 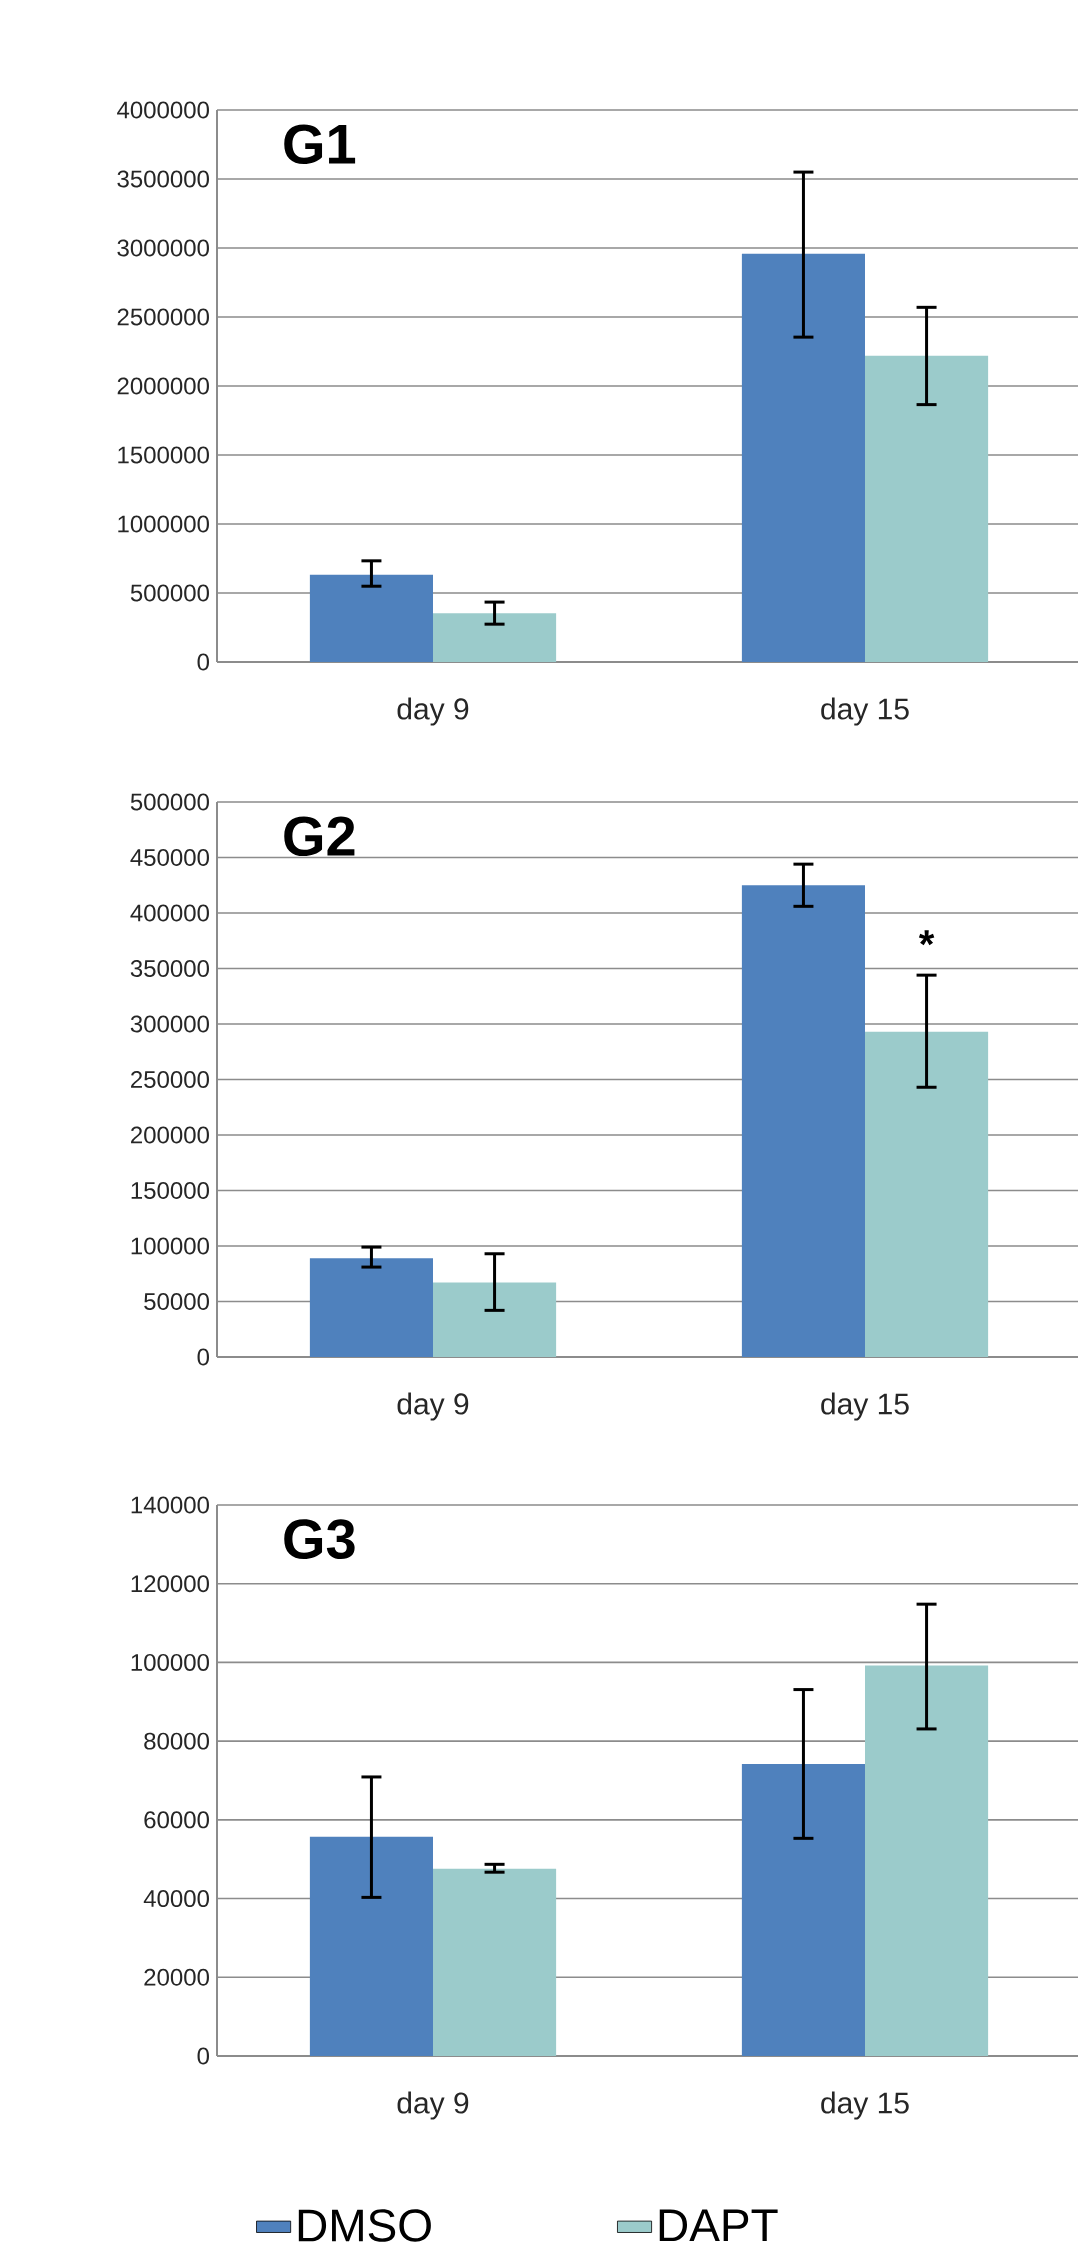 What do you see at coordinates (169, 913) in the screenshot?
I see `y-tick-label: 400000` at bounding box center [169, 913].